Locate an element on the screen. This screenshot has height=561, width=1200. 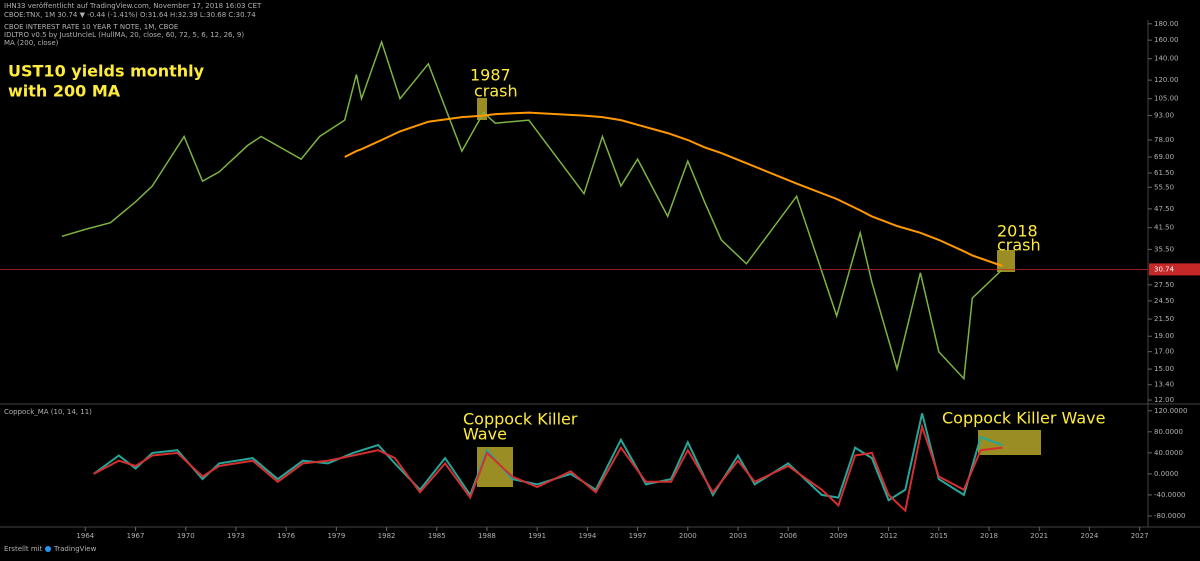
x-tick-label: 1982 is located at coordinates (387, 536).